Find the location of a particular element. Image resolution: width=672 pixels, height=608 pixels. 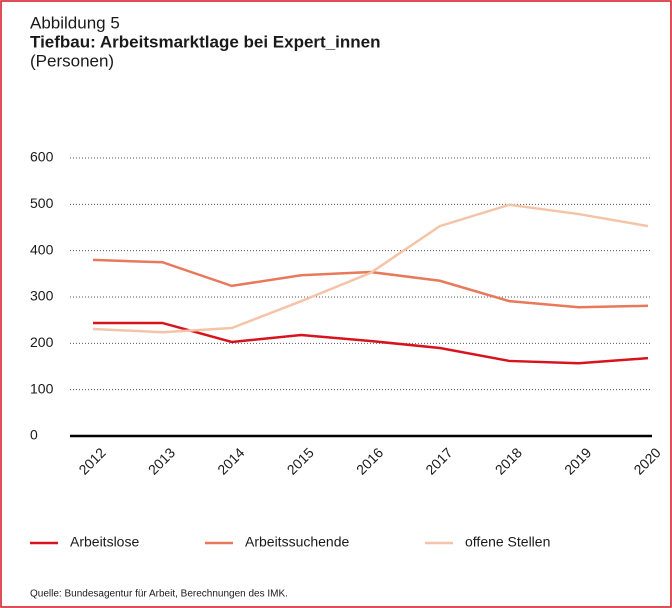

series-line is located at coordinates (371, 343).